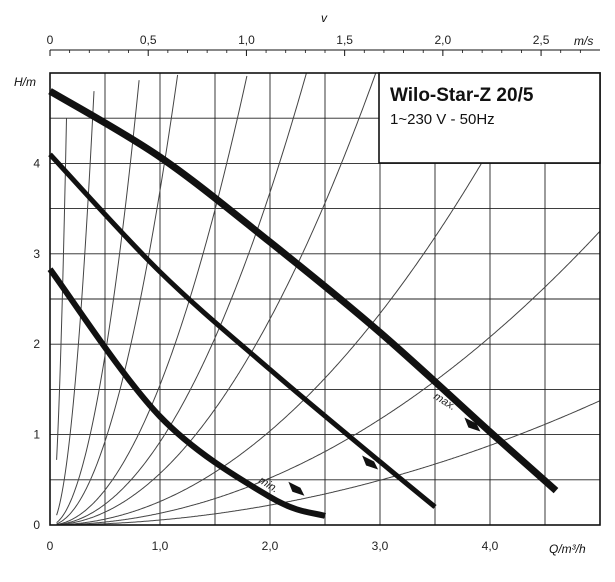  Describe the element at coordinates (344, 40) in the screenshot. I see `top-tick-label: 1,5` at that location.